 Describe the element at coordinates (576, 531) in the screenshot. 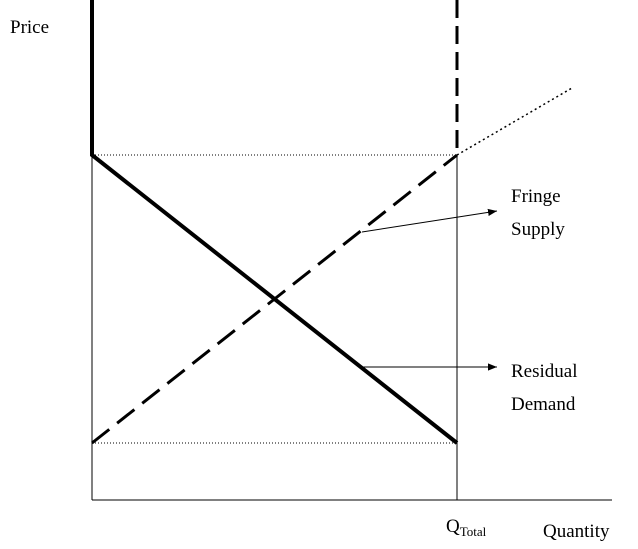

I see `x-axis-label: Quantity` at that location.